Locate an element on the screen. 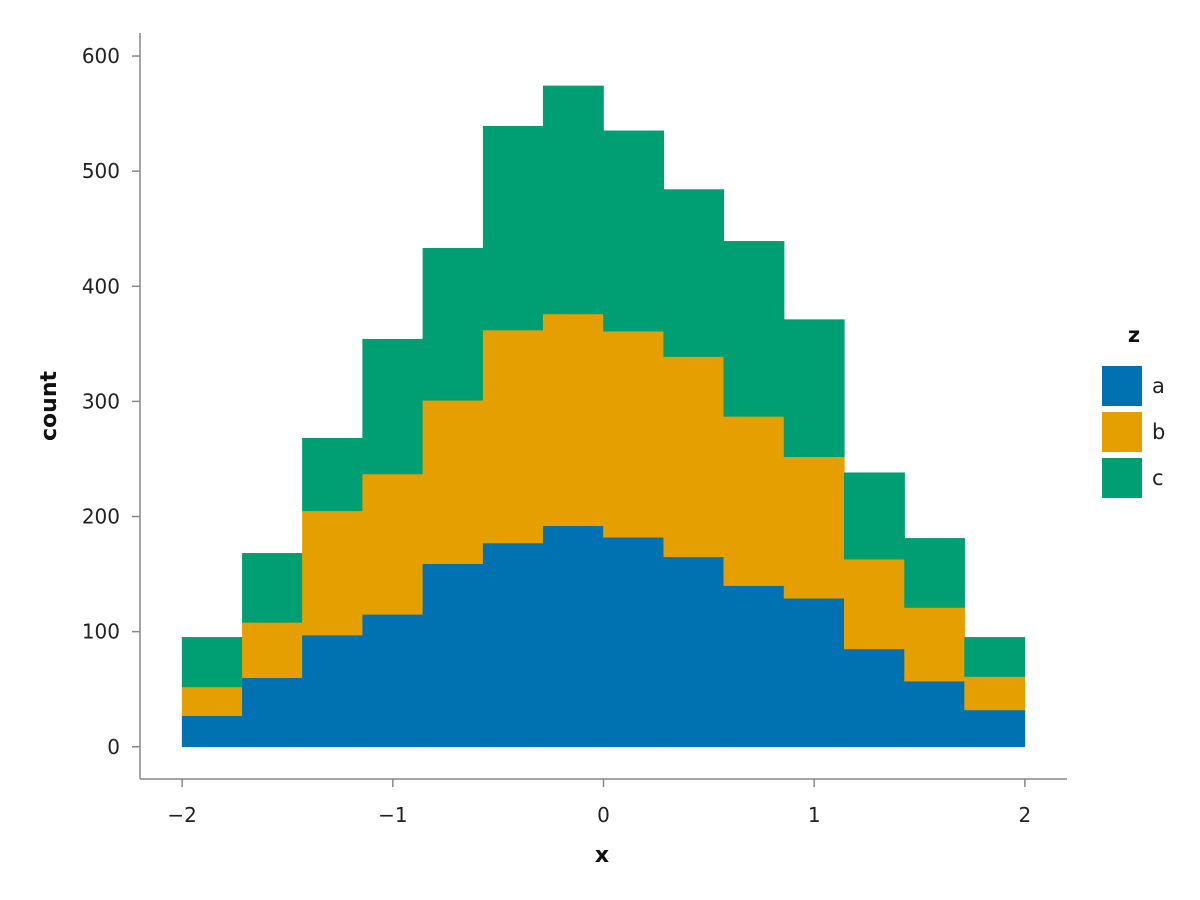 Image resolution: width=1200 pixels, height=900 pixels. x-axis-ticks: −2 −1 0 1 2 is located at coordinates (599, 803).